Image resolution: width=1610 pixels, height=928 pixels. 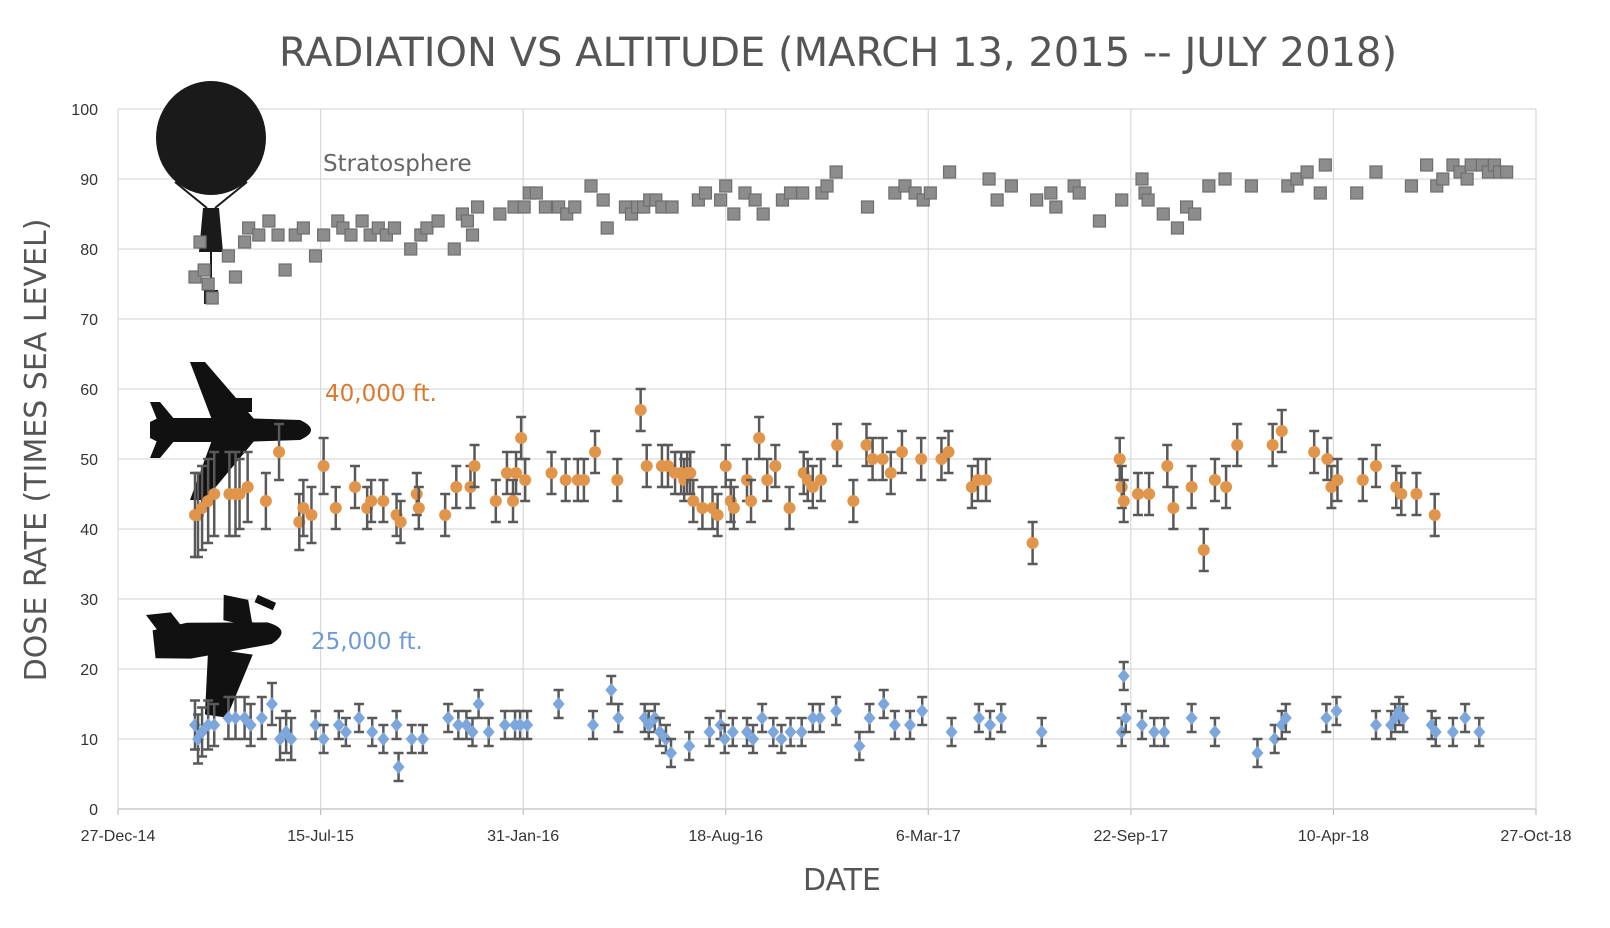 What do you see at coordinates (381, 394) in the screenshot?
I see `annotation-40000-ft: 40,000 ft.` at bounding box center [381, 394].